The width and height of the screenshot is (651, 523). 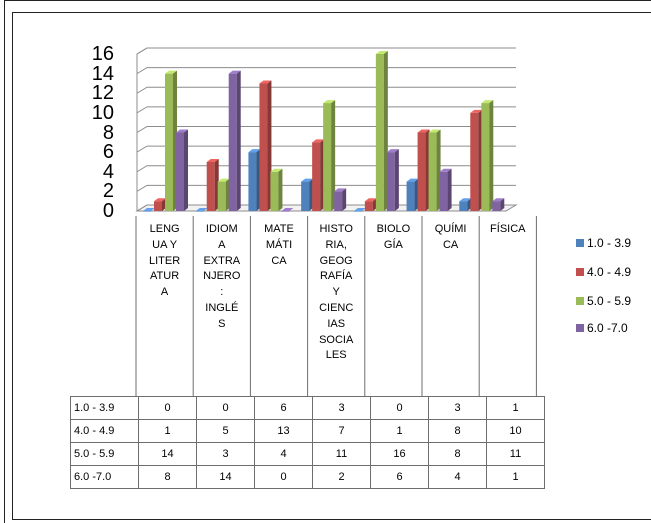 What do you see at coordinates (102, 73) in the screenshot?
I see `y-tick-label: 14` at bounding box center [102, 73].